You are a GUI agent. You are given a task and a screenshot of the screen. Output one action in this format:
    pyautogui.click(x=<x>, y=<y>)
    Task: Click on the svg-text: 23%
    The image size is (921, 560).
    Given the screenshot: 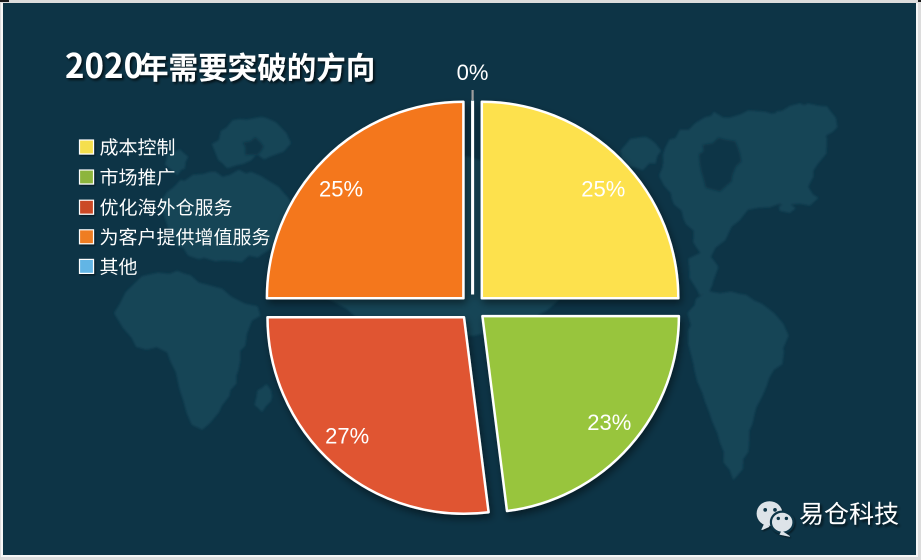 What is the action you would take?
    pyautogui.click(x=609, y=422)
    